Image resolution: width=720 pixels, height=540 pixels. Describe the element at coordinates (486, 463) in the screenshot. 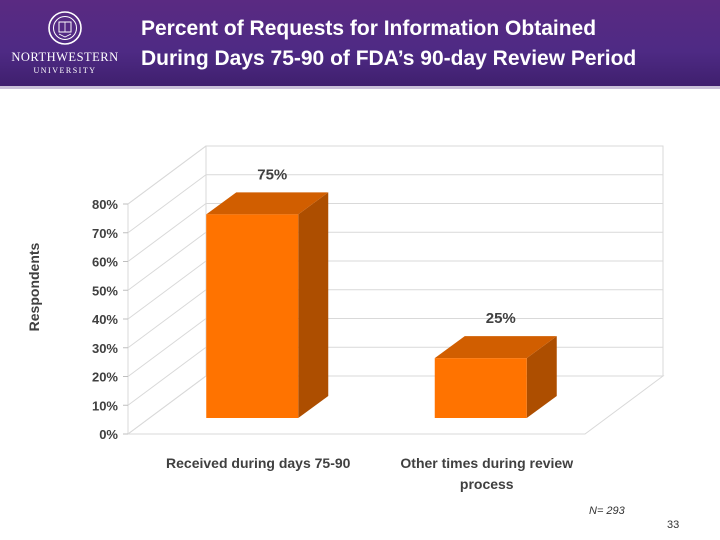

I see `x-tick-label: Other times during review` at that location.